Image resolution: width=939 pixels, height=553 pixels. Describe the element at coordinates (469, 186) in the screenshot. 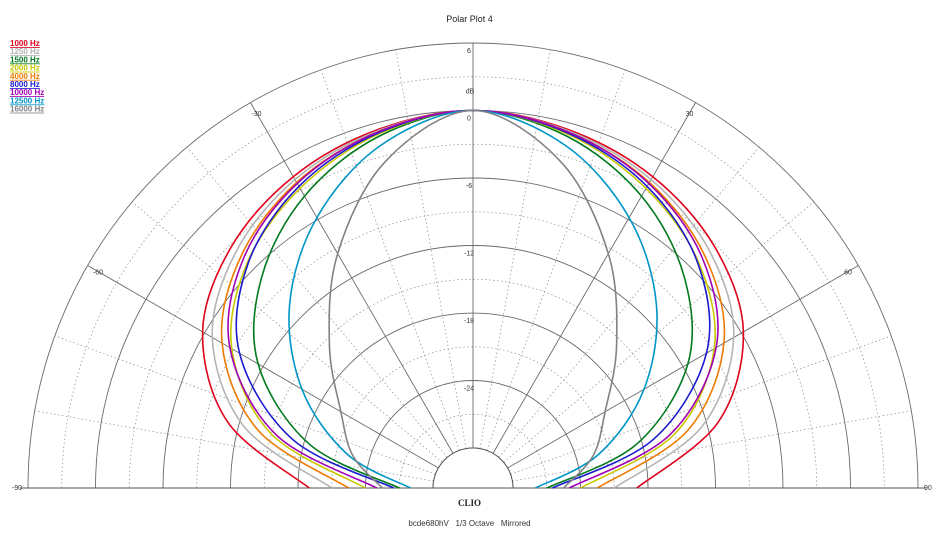

I see `radial-tick-label: -6` at that location.